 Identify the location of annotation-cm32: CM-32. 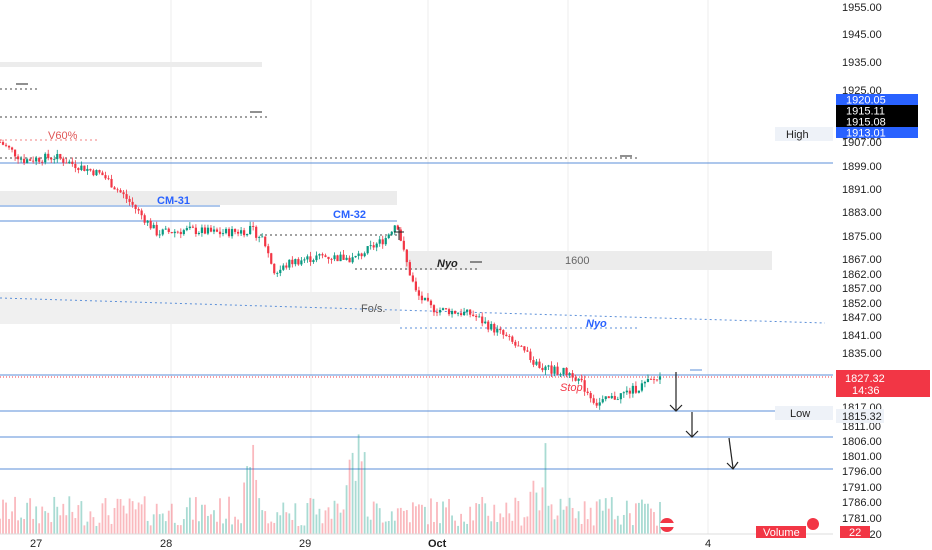
(349, 215).